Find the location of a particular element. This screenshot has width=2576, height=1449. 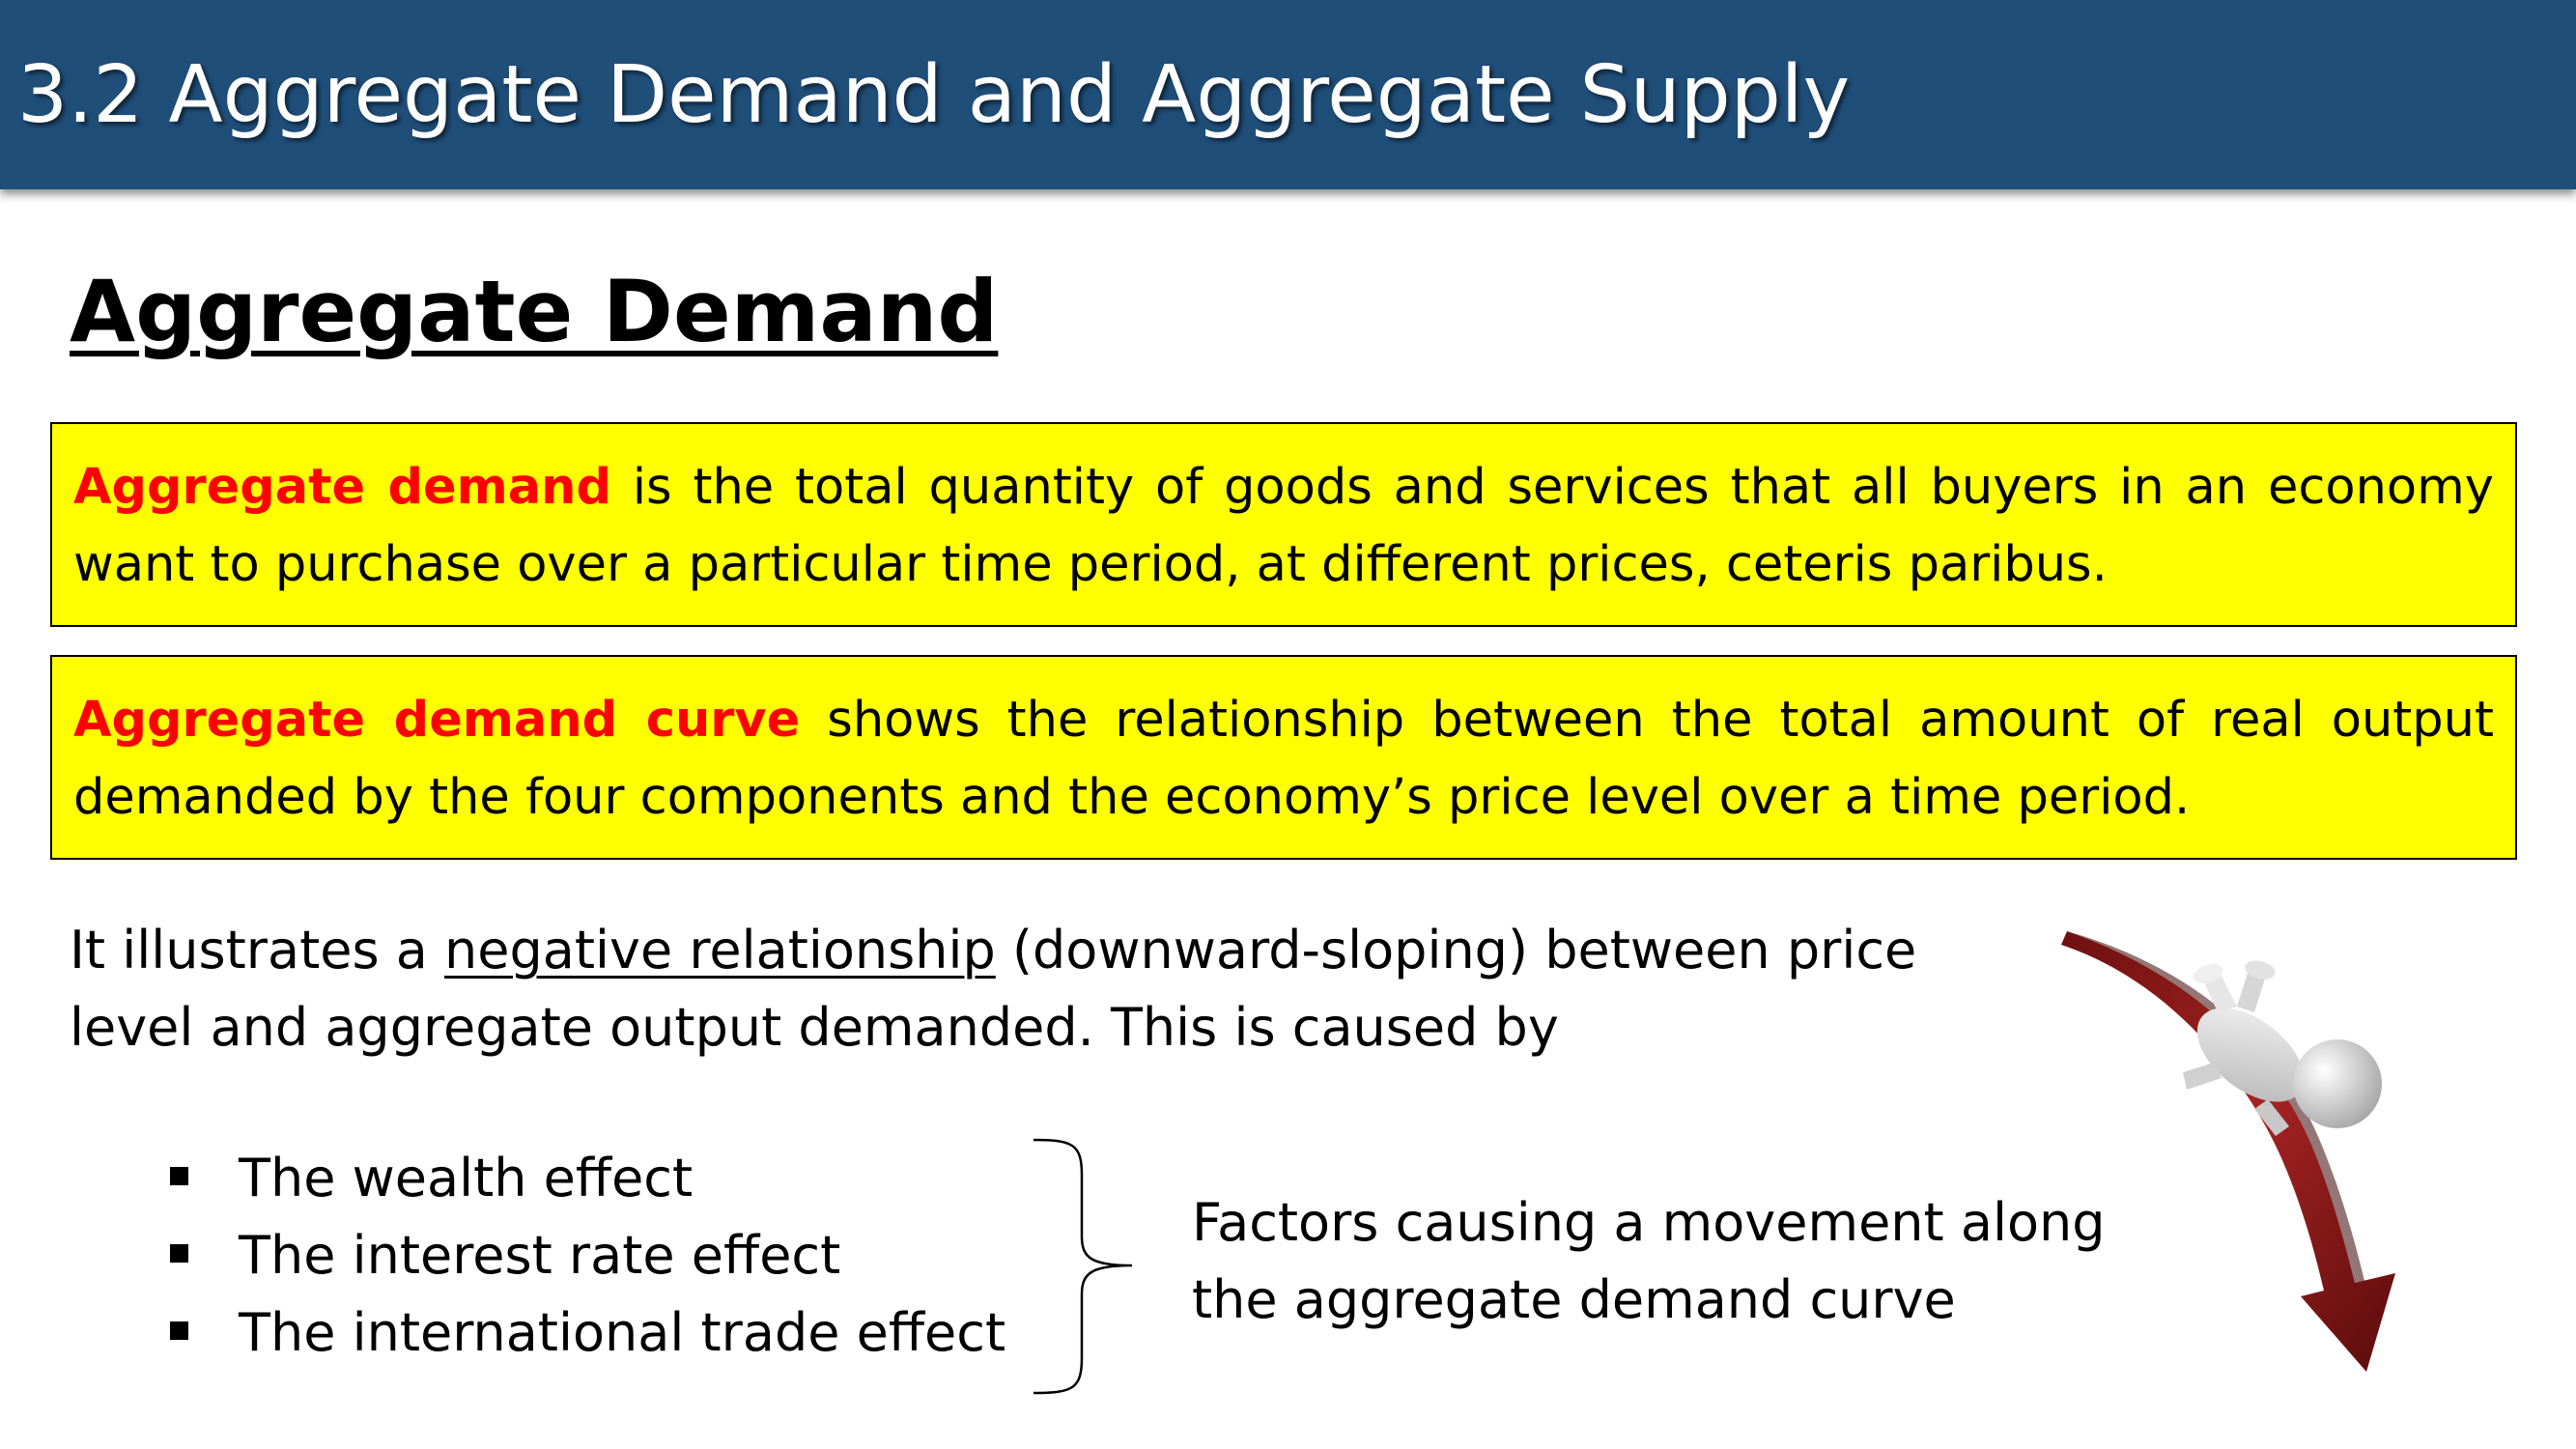

effect-label: The wealth effect is located at coordinates (466, 1178).